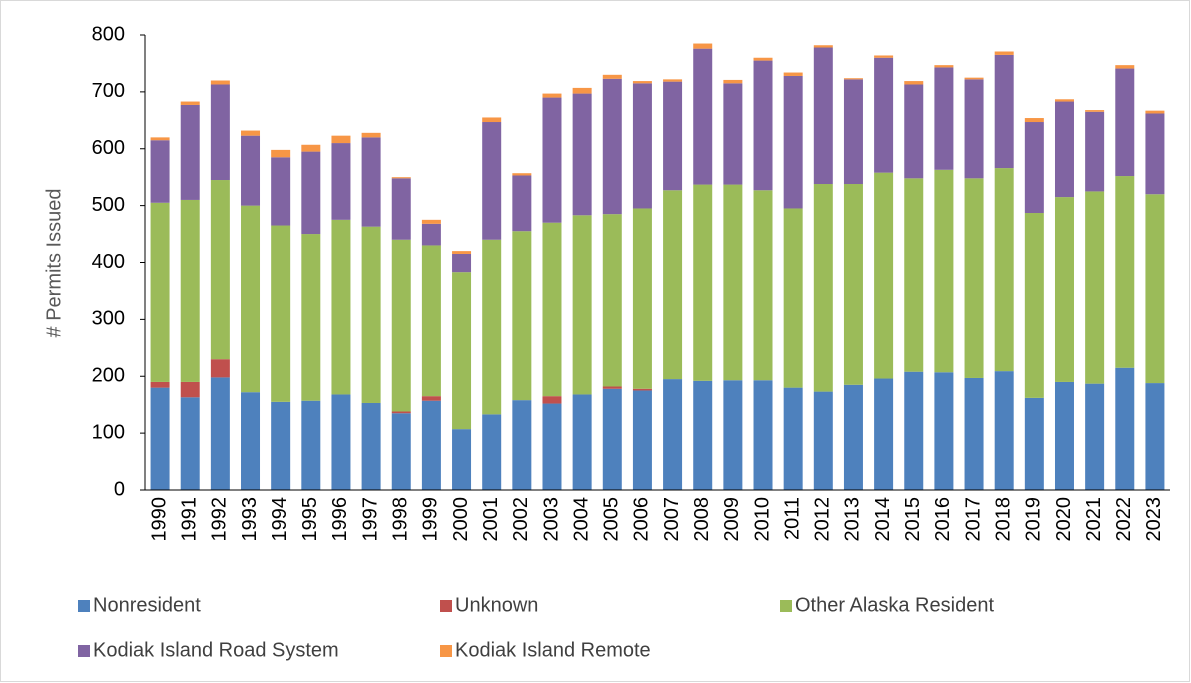  I want to click on x-tick-label: 2019, so click(1034, 519).